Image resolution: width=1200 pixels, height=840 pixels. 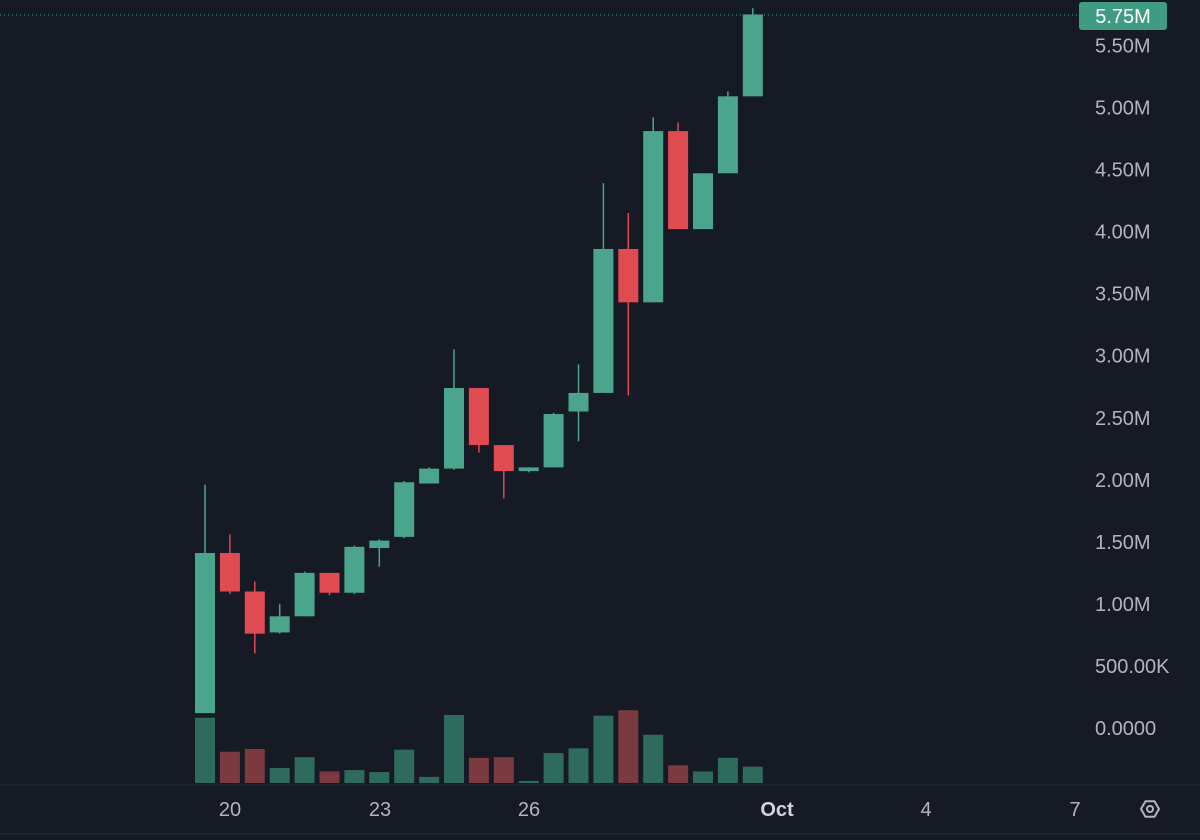 I want to click on volume-bars, so click(x=479, y=746).